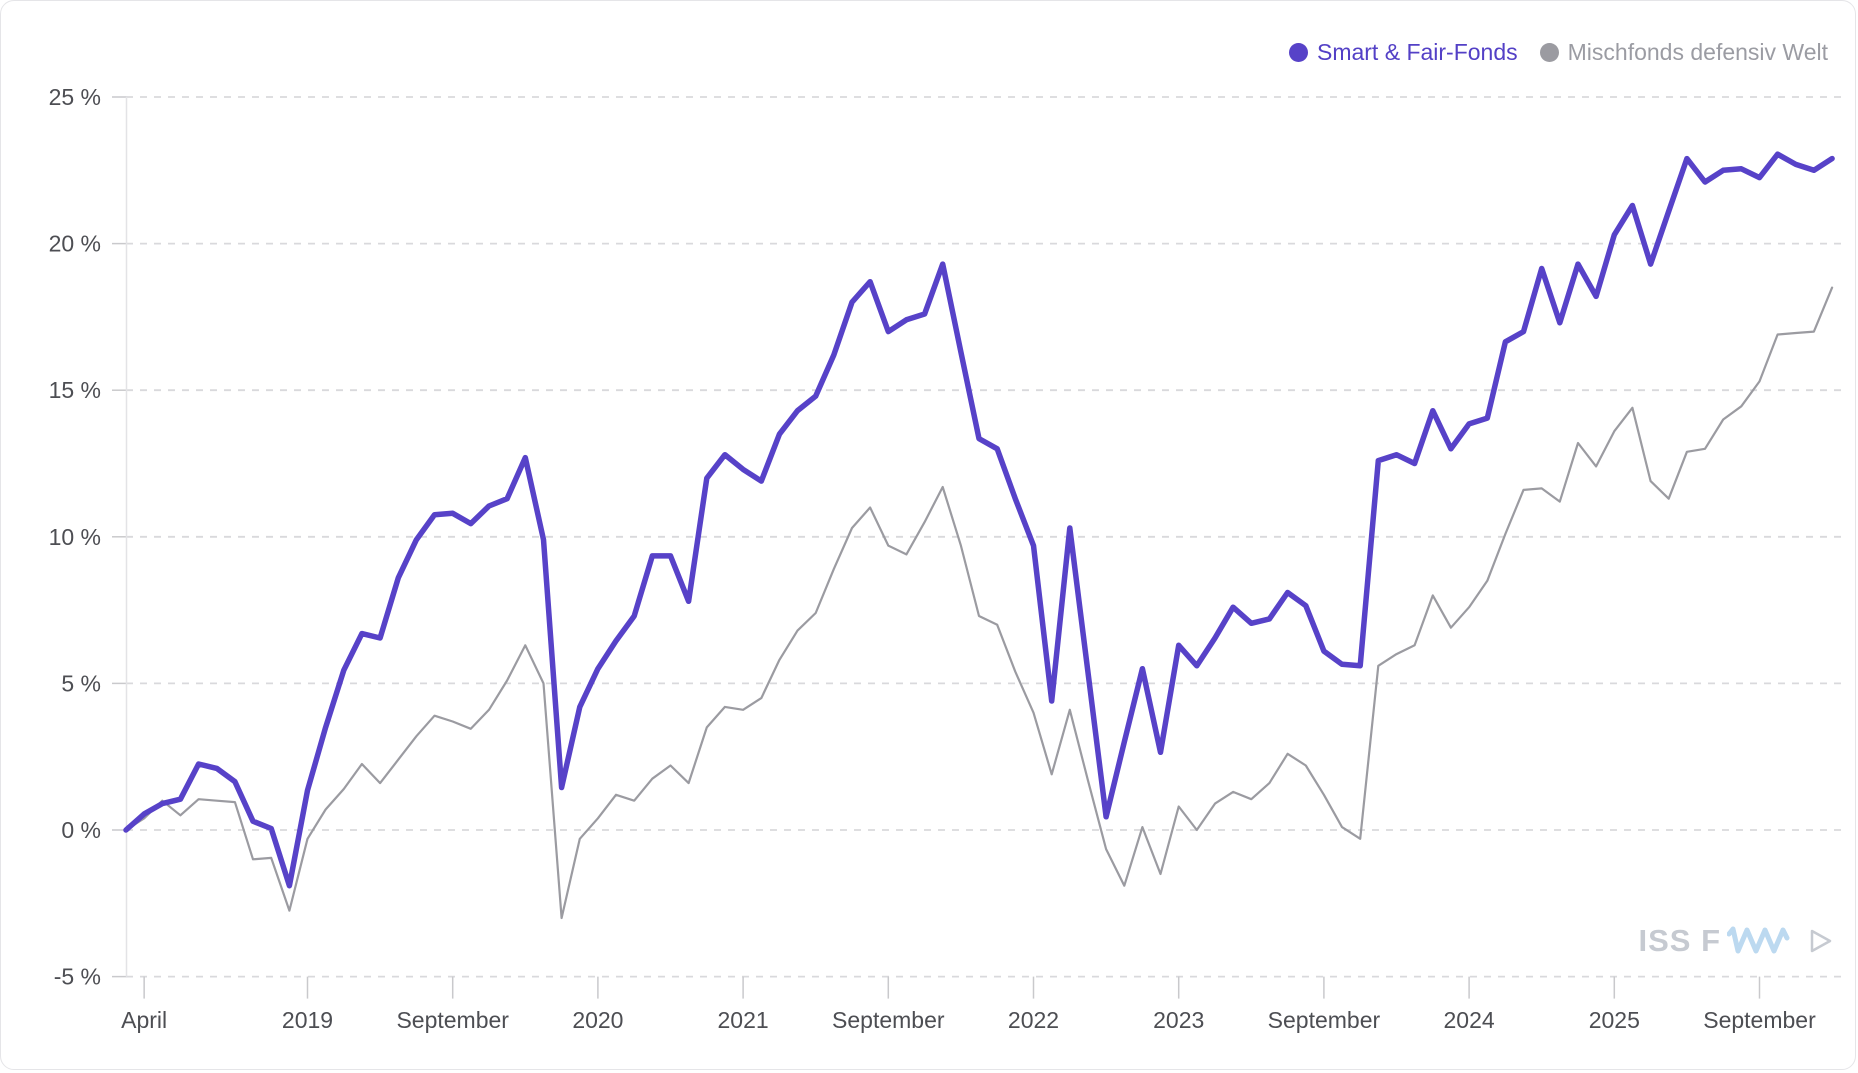 Image resolution: width=1858 pixels, height=1073 pixels. What do you see at coordinates (75, 390) in the screenshot?
I see `y-axis-tick-label: 15 %` at bounding box center [75, 390].